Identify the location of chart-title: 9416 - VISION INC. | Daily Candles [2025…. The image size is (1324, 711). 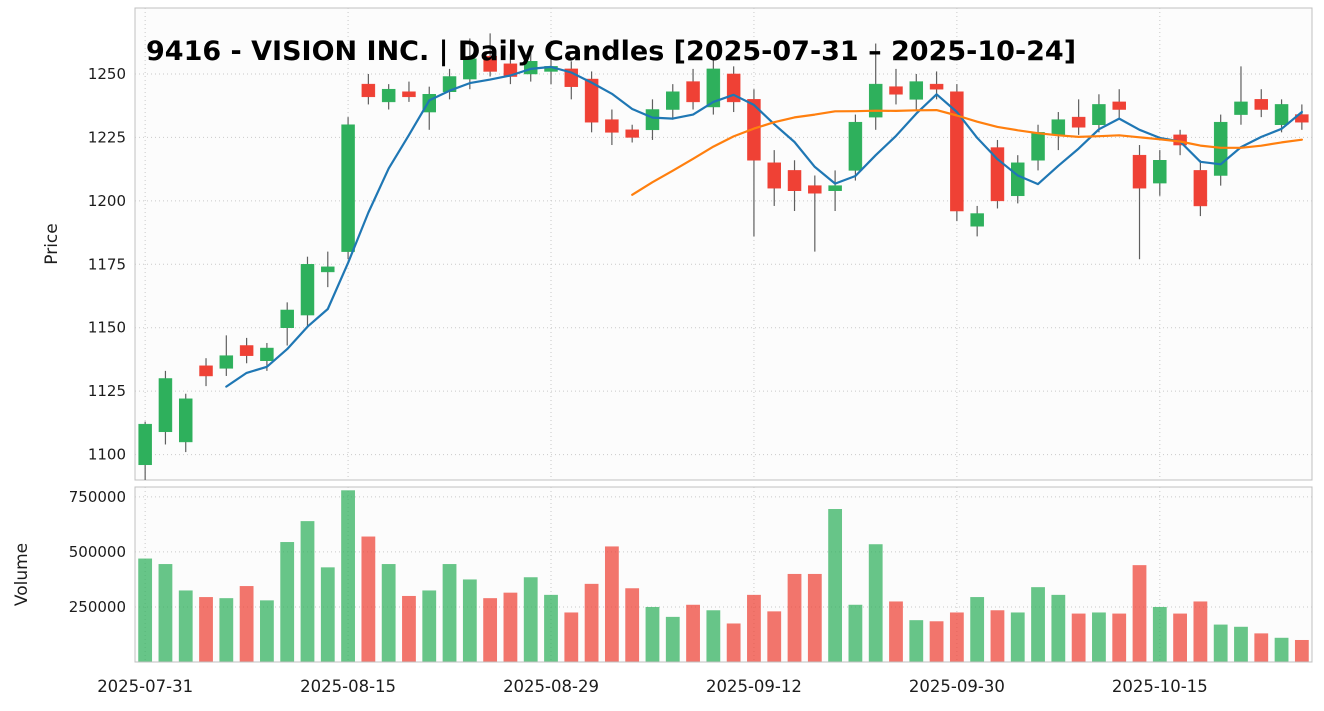
(611, 51).